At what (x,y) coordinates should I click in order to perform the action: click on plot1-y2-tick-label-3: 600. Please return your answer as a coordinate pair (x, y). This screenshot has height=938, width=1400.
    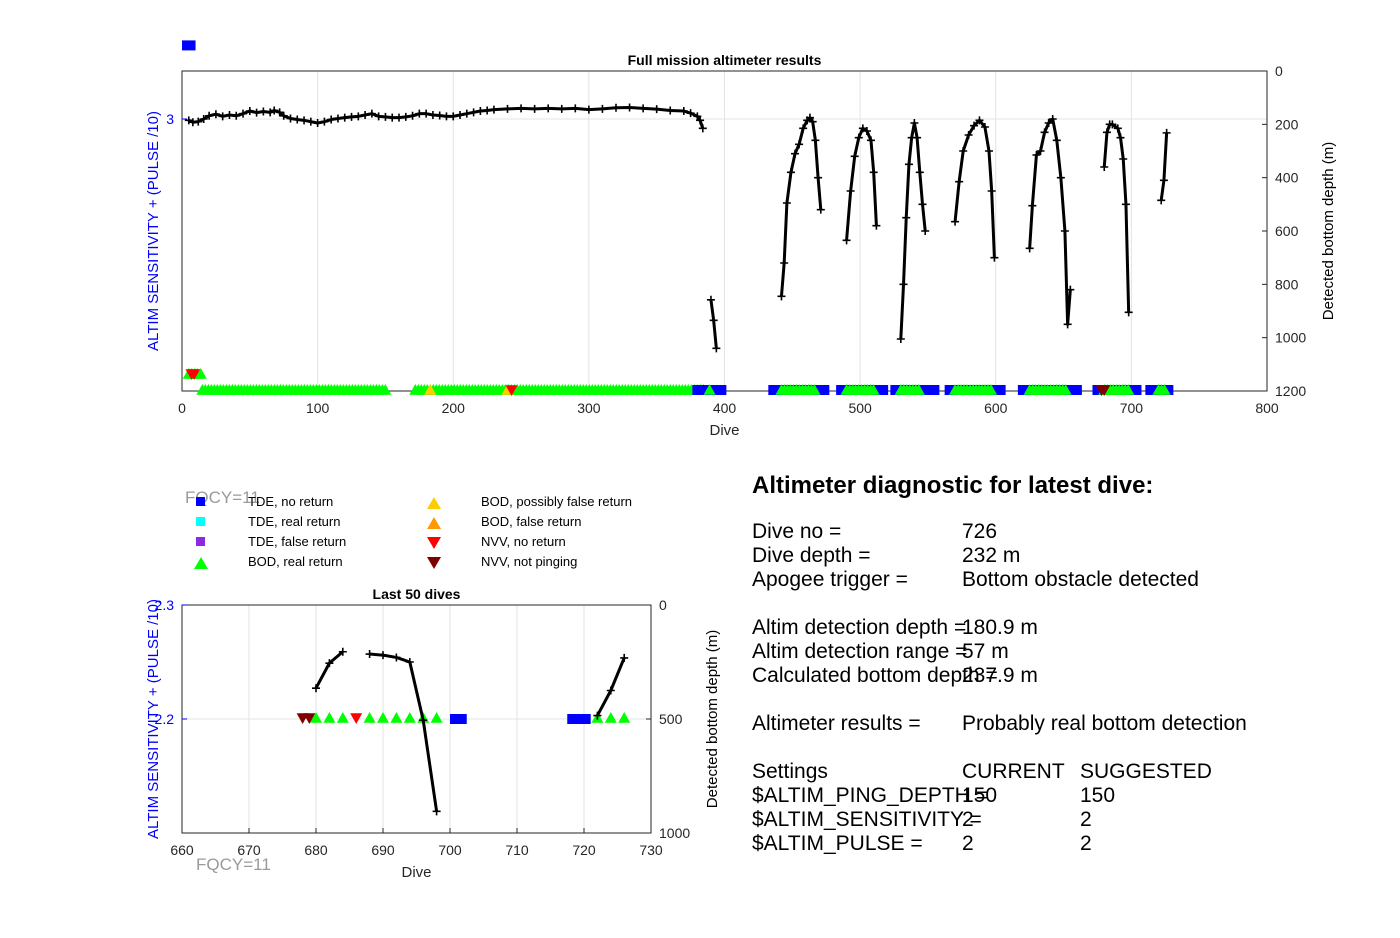
    Looking at the image, I should click on (1287, 231).